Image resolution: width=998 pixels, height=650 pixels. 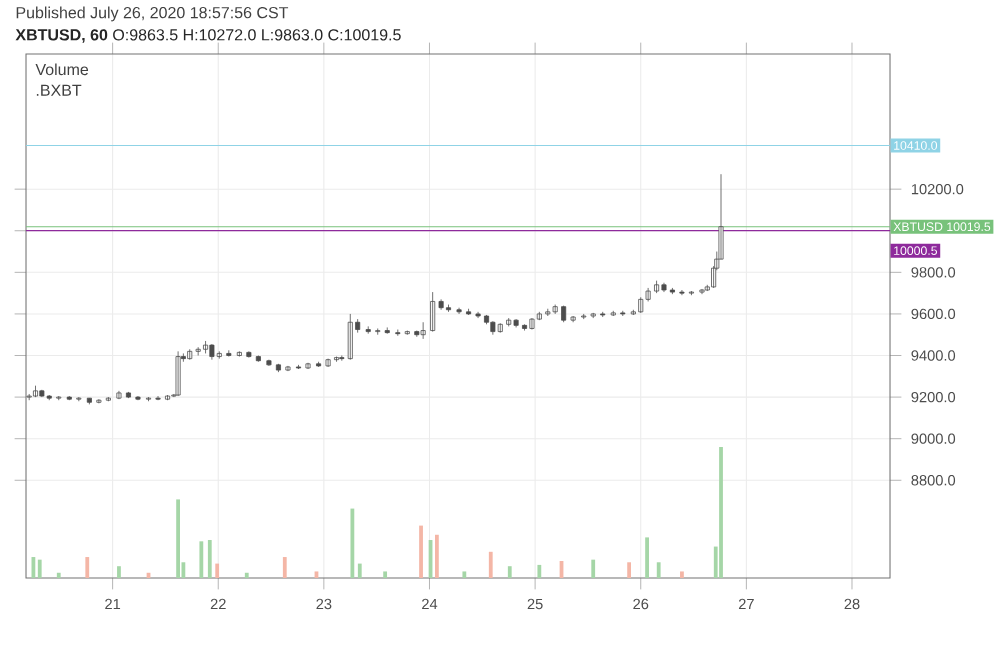 I want to click on chart-subtitle: XBTUSD, 60 O:9863.5 H:10272.0 L:9863.0 C:10019.5, so click(x=208, y=36).